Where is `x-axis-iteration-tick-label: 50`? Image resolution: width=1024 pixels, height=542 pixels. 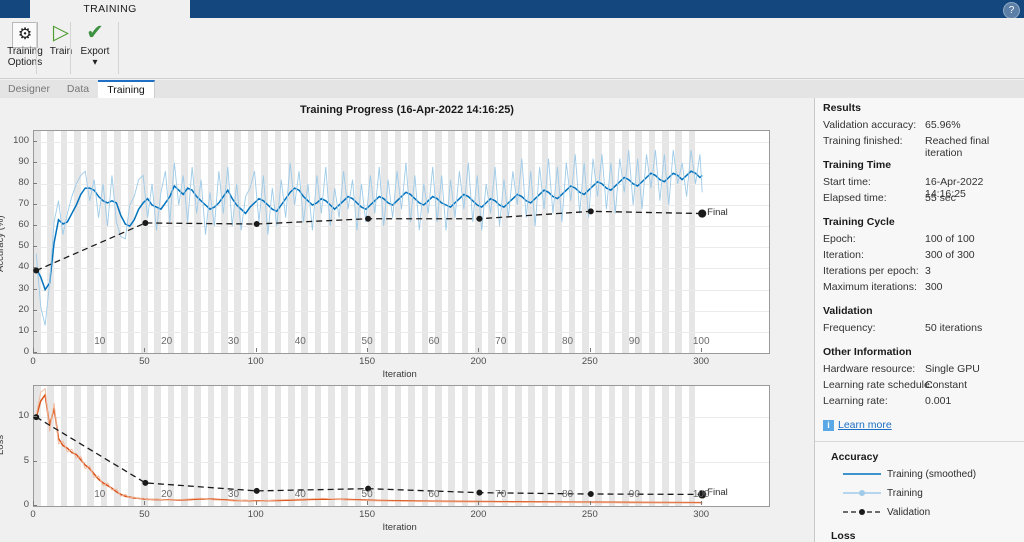 x-axis-iteration-tick-label: 50 is located at coordinates (144, 514).